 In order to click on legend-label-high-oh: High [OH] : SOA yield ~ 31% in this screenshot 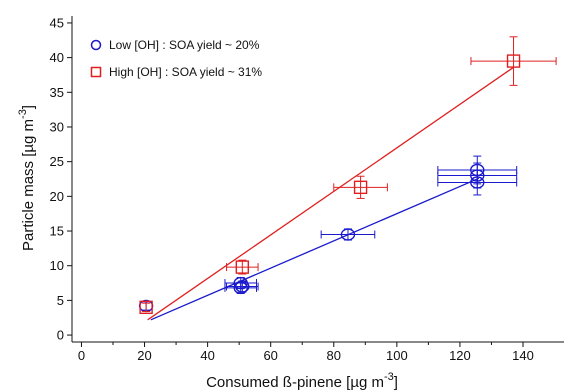, I will do `click(185, 72)`.